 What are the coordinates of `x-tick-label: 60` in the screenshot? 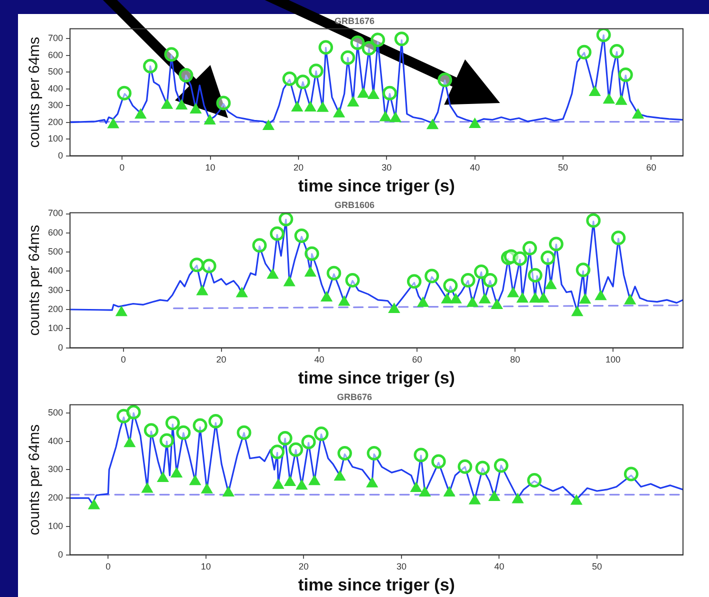 It's located at (651, 167).